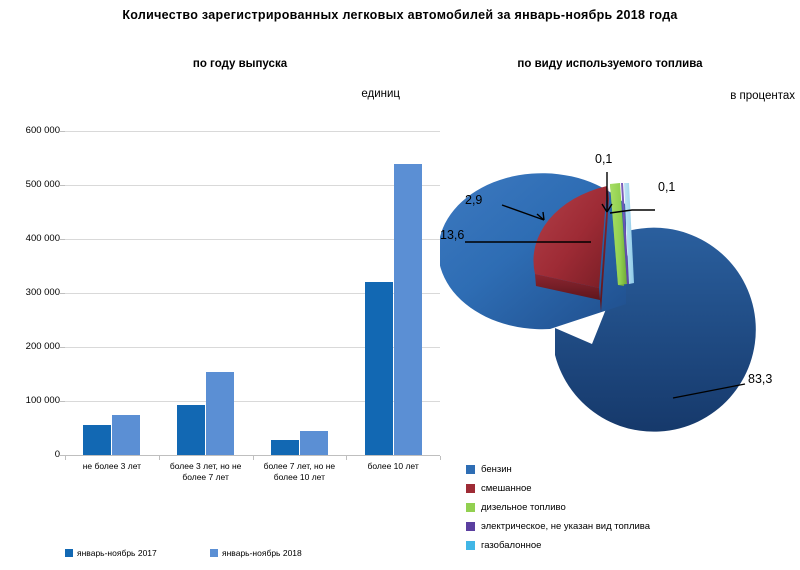 The image size is (800, 570). What do you see at coordinates (558, 469) in the screenshot?
I see `pie-legend-item-0: бензин` at bounding box center [558, 469].